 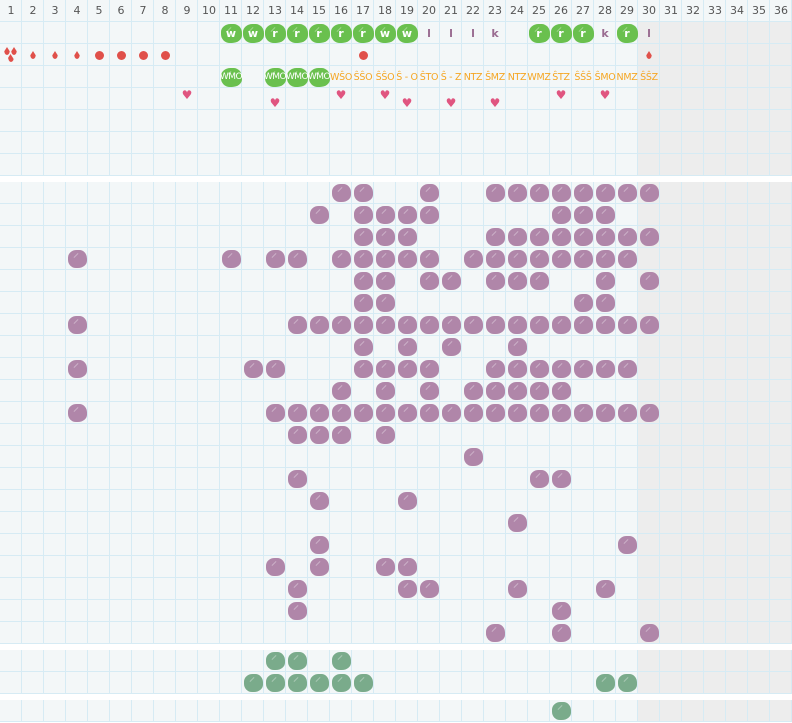 I want to click on code-cell: ŜŜZ, so click(x=649, y=77).